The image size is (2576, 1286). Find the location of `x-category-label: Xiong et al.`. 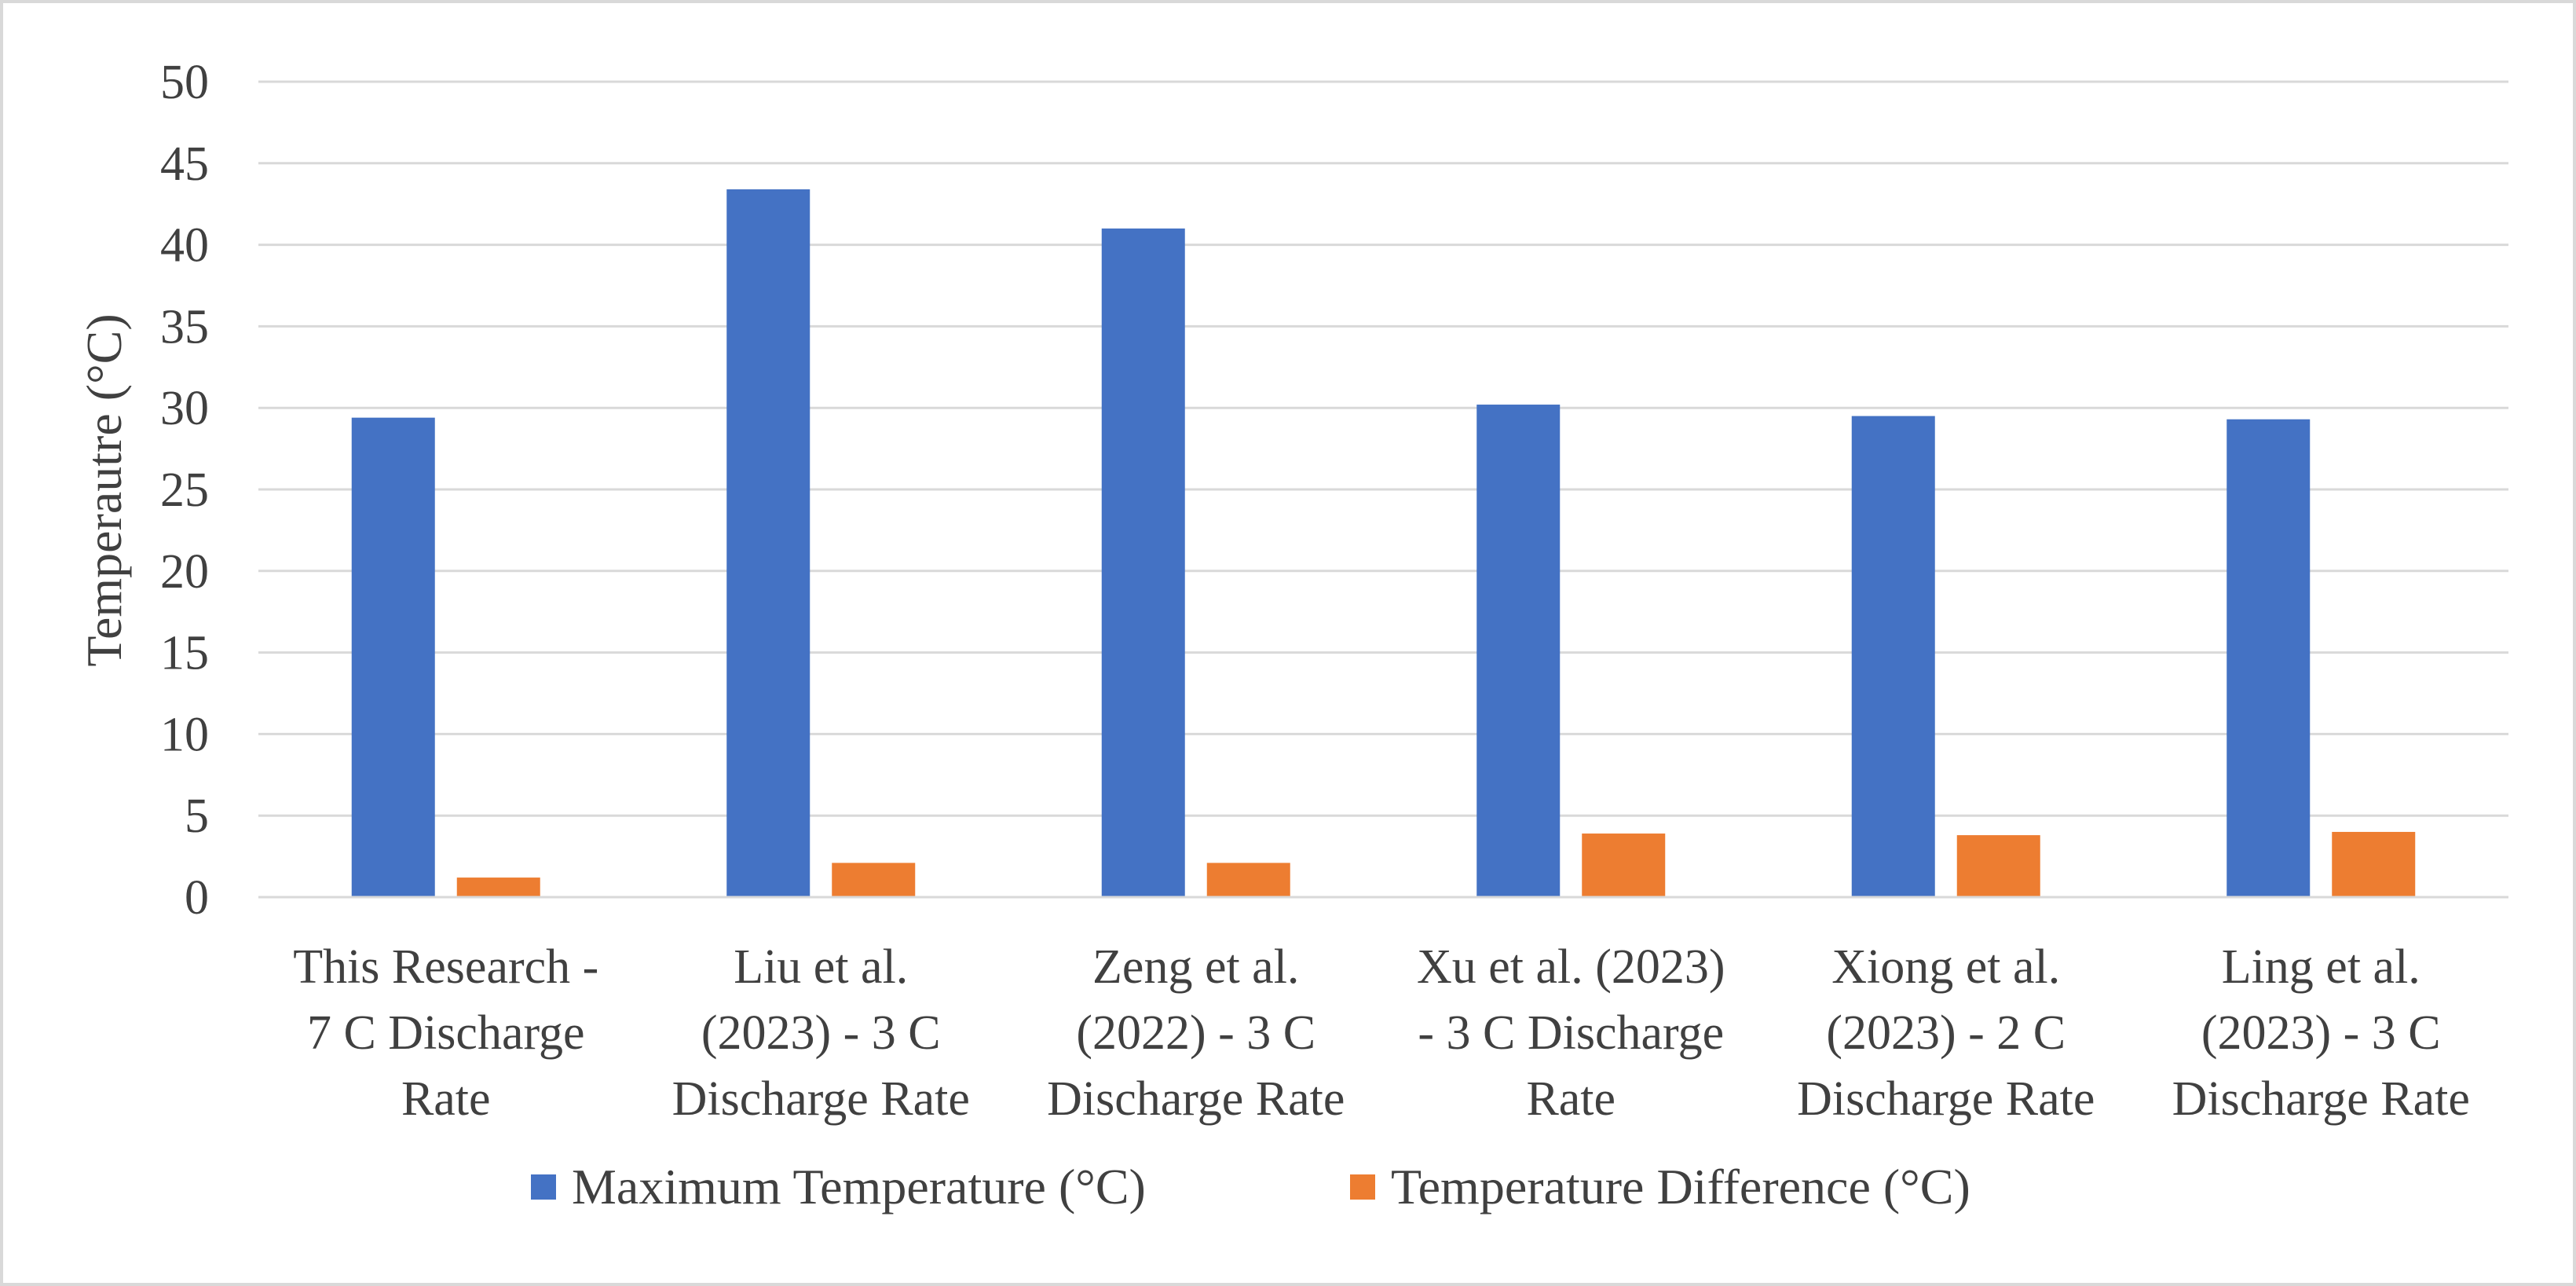

x-category-label: Xiong et al. is located at coordinates (1946, 967).